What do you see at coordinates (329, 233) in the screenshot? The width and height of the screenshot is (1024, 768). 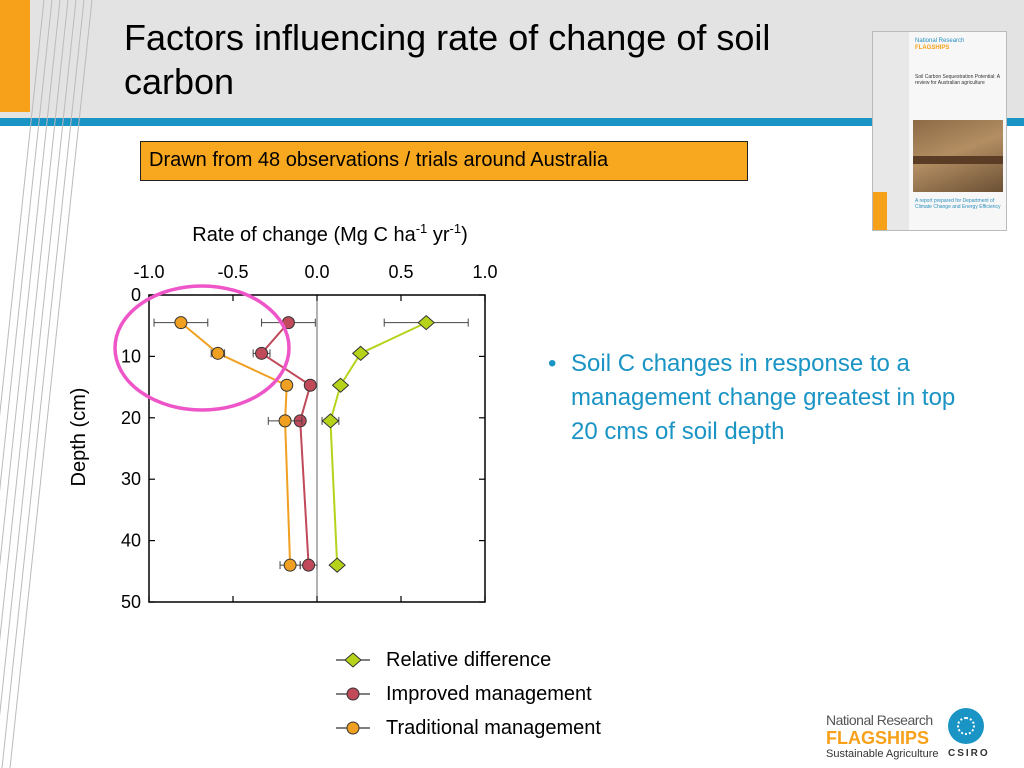 I see `x-axis-title: Rate of change (Mg C ha-1 yr-1)` at bounding box center [329, 233].